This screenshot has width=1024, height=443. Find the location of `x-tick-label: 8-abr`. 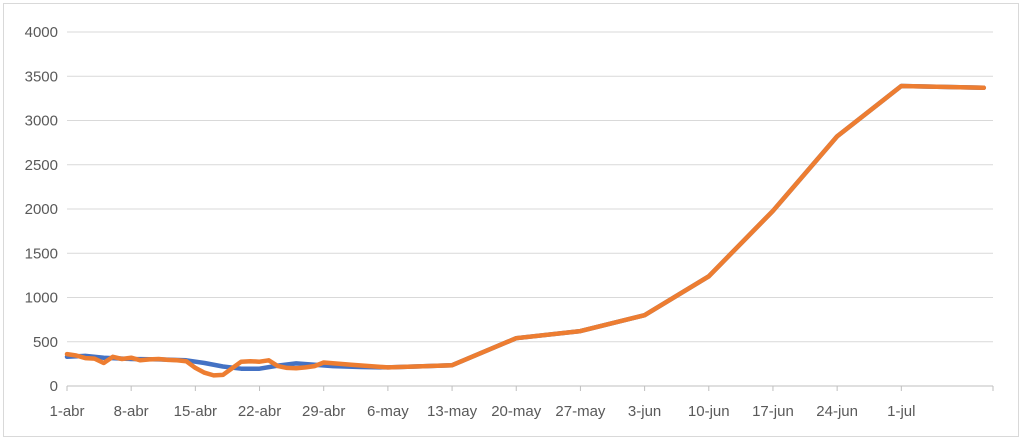

x-tick-label: 8-abr is located at coordinates (131, 411).